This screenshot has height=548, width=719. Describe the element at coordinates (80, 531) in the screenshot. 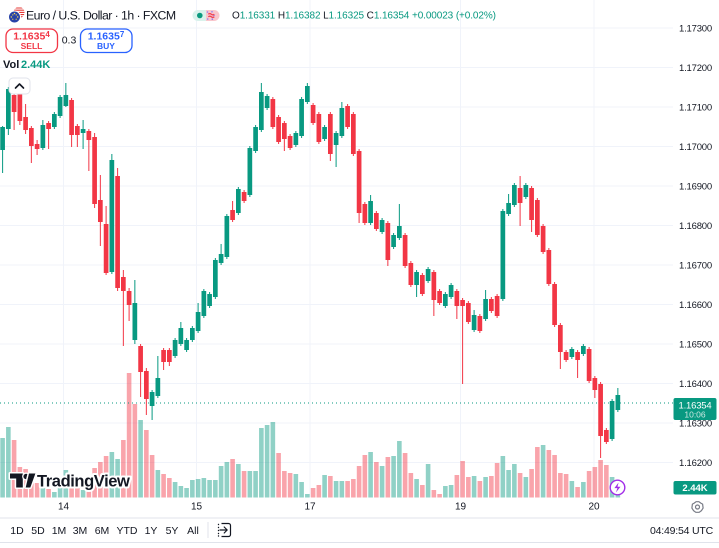

I see `svg-text: 3M` at that location.